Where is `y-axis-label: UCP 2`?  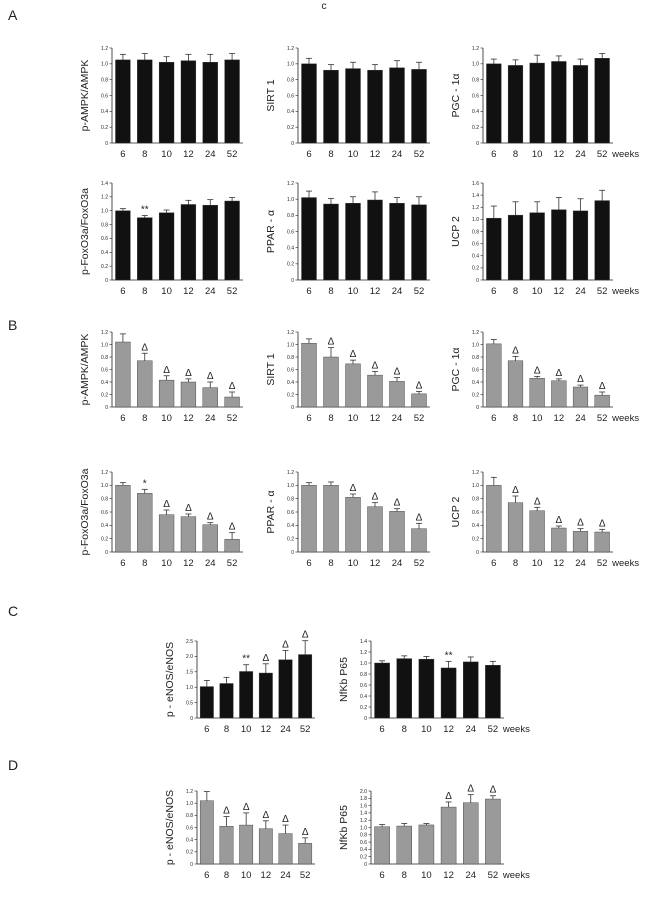
y-axis-label: UCP 2 is located at coordinates (456, 231).